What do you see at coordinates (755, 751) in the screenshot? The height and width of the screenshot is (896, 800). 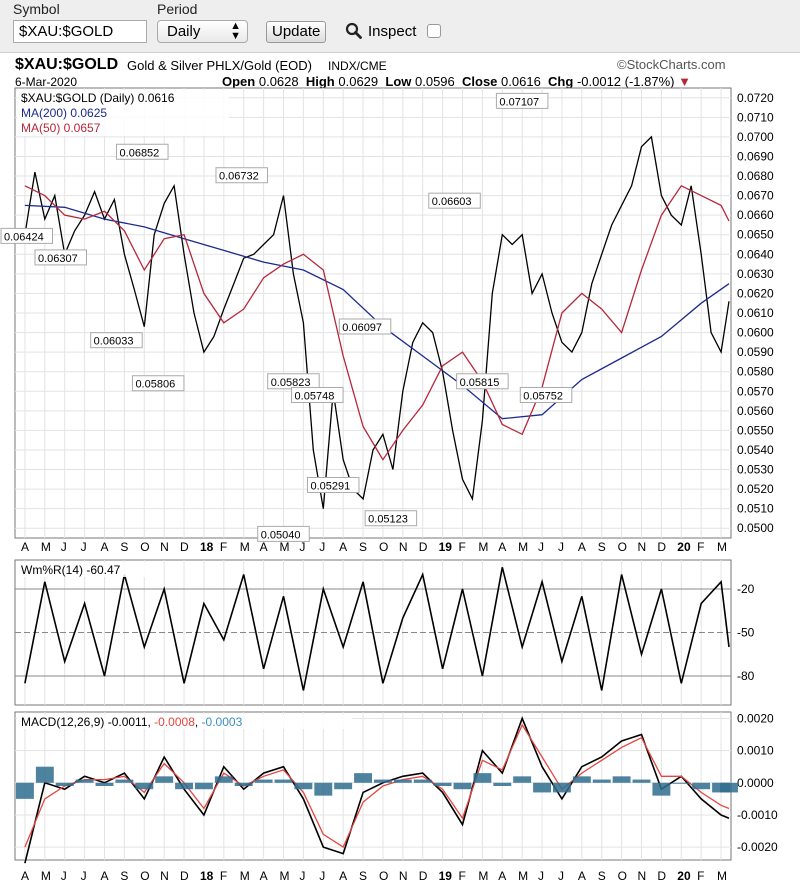 I see `y-tick-label: 0.0010` at bounding box center [755, 751].